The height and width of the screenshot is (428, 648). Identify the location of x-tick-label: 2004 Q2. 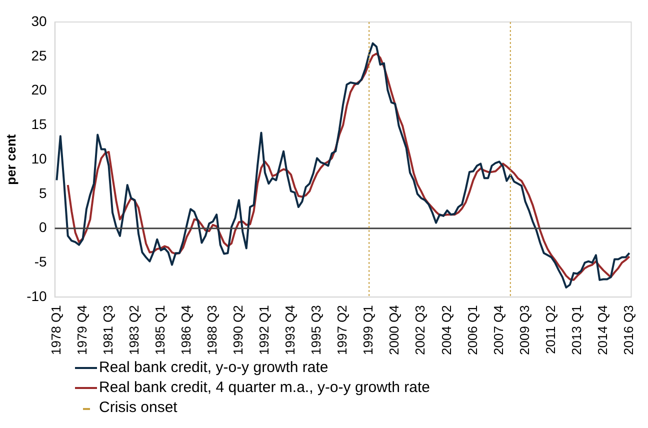
(446, 330).